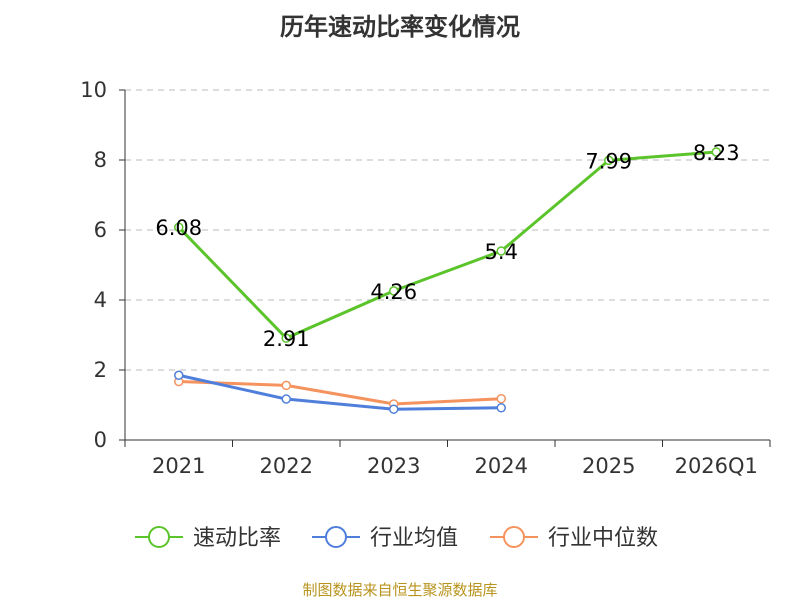 The width and height of the screenshot is (800, 600). Describe the element at coordinates (100, 300) in the screenshot. I see `y-tick-label: 4` at that location.